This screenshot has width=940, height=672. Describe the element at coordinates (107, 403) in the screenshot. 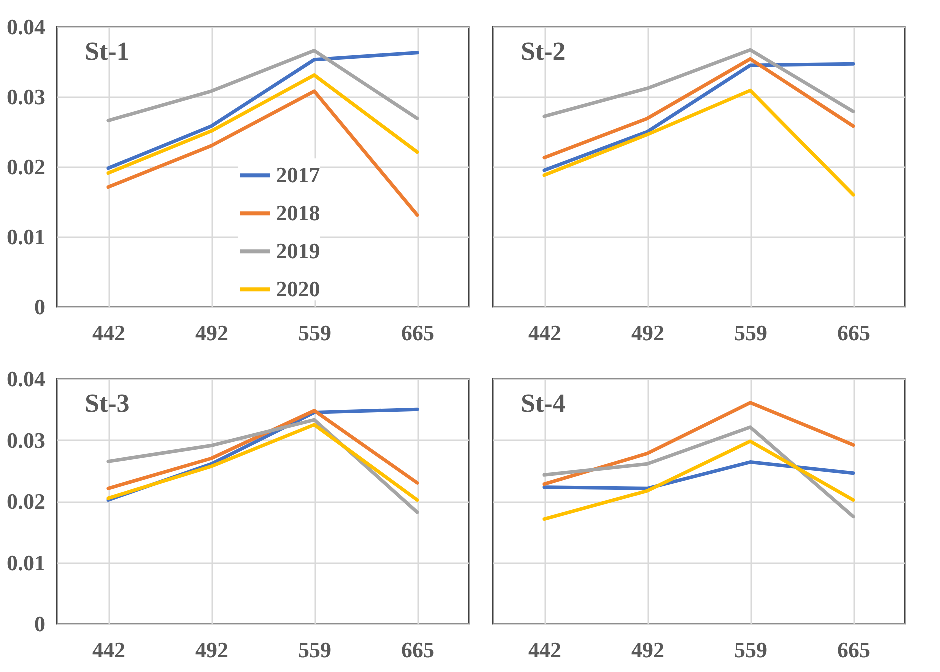

I see `chart-title: St-3` at that location.